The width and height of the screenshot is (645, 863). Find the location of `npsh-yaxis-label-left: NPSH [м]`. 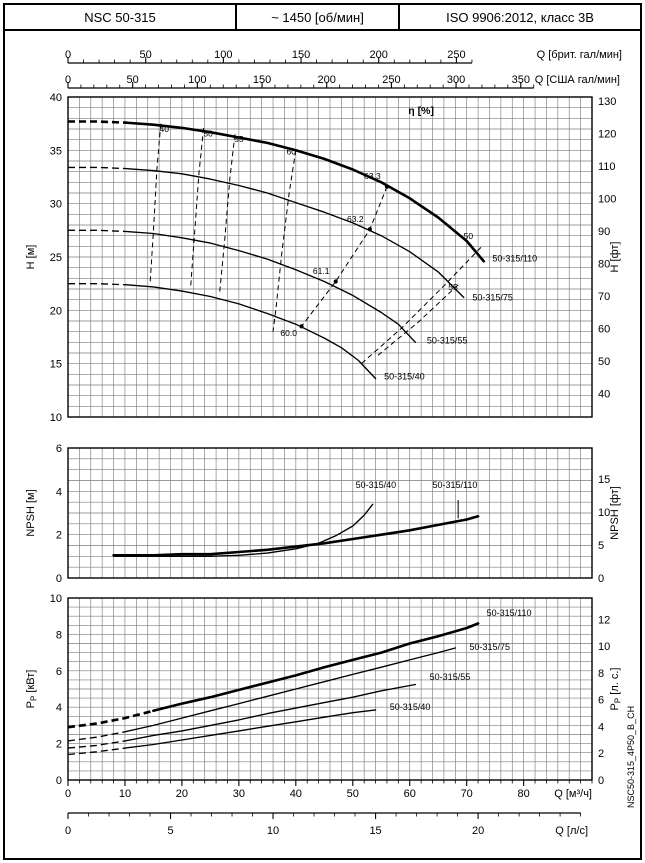

npsh-yaxis-label-left: NPSH [м] is located at coordinates (31, 512).